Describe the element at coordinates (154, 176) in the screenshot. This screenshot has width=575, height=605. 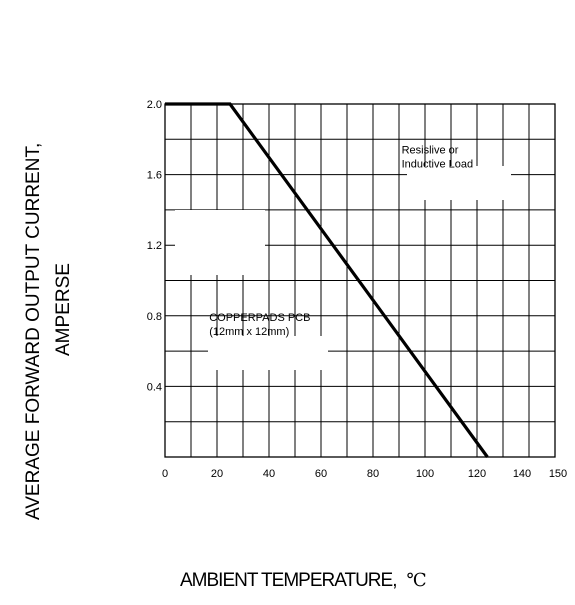
I see `y-tick-label: 1.6` at that location.